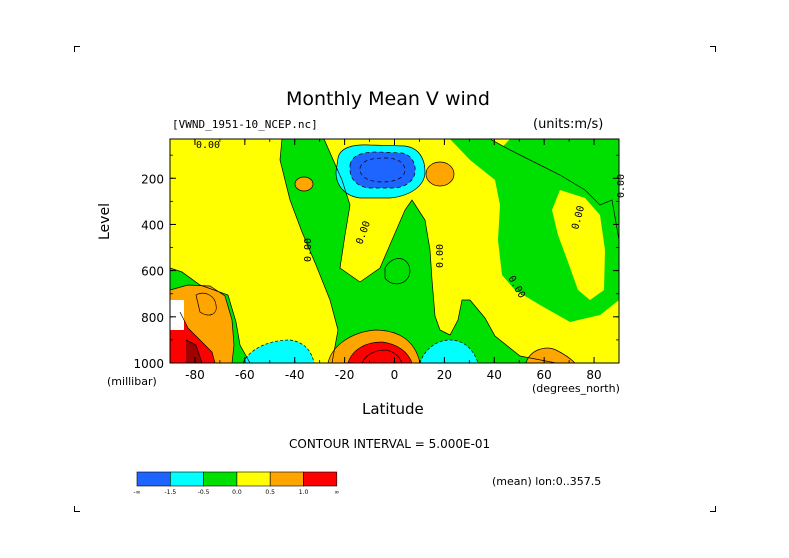 The width and height of the screenshot is (789, 558). I want to click on contour-line-orange-south, so click(202, 323).